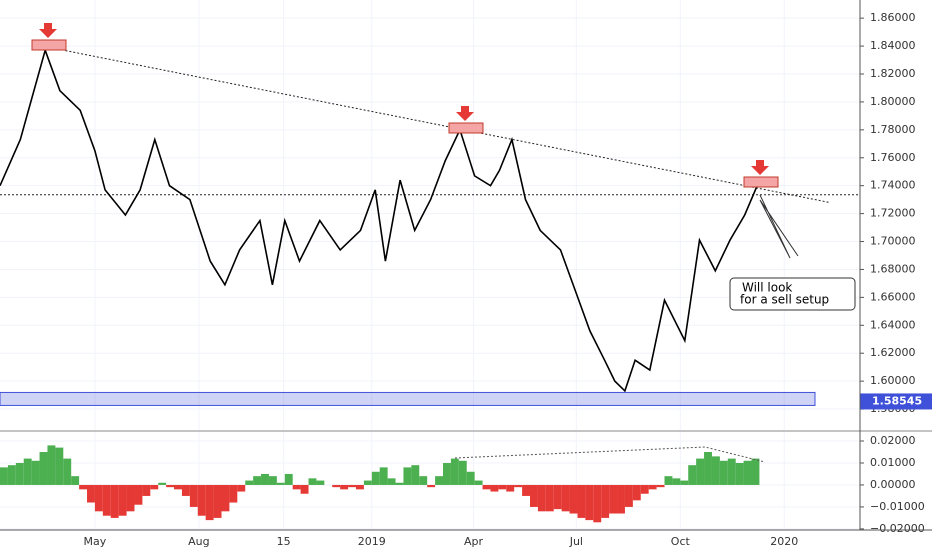 This screenshot has height=550, width=932. I want to click on y-tick-label: 1.68000, so click(893, 268).